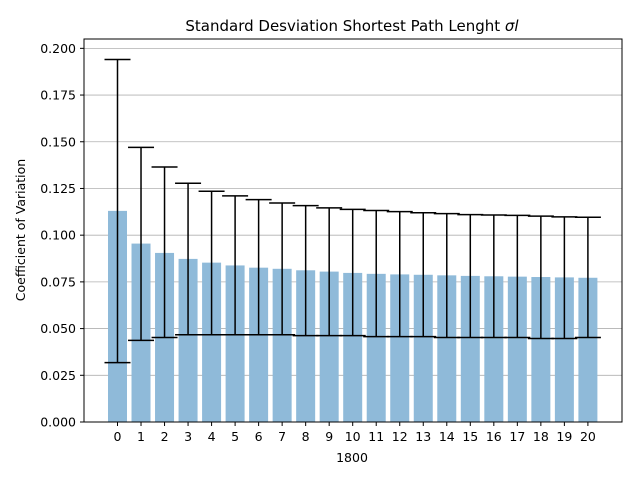 The width and height of the screenshot is (640, 480). What do you see at coordinates (342, 26) in the screenshot?
I see `chart-title-text: Standard Desviation Shortest Path Lenght` at bounding box center [342, 26].